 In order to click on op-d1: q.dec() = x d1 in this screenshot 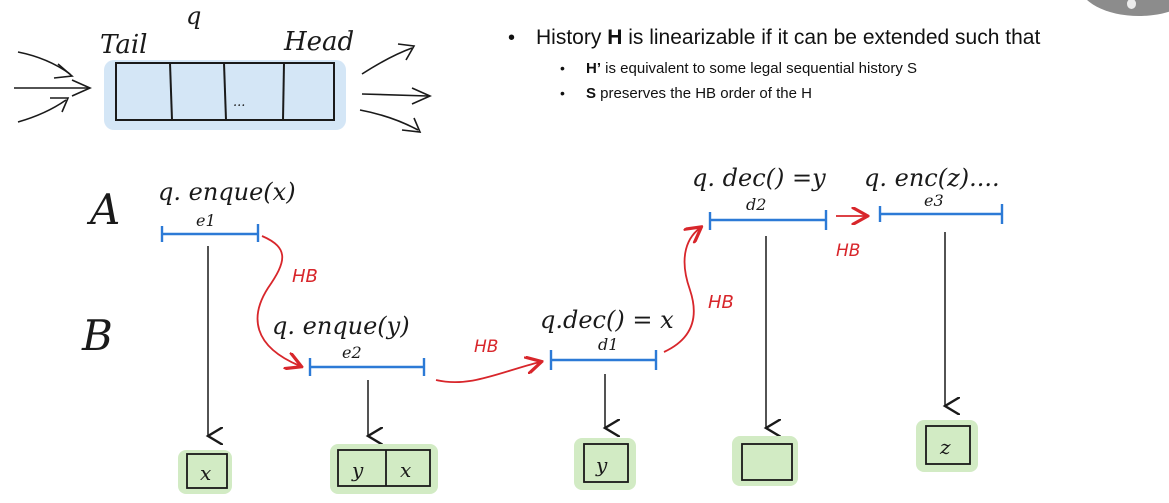, I will do `click(607, 338)`.